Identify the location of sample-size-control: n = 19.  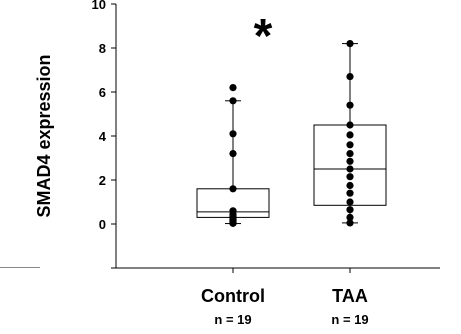
(232, 319).